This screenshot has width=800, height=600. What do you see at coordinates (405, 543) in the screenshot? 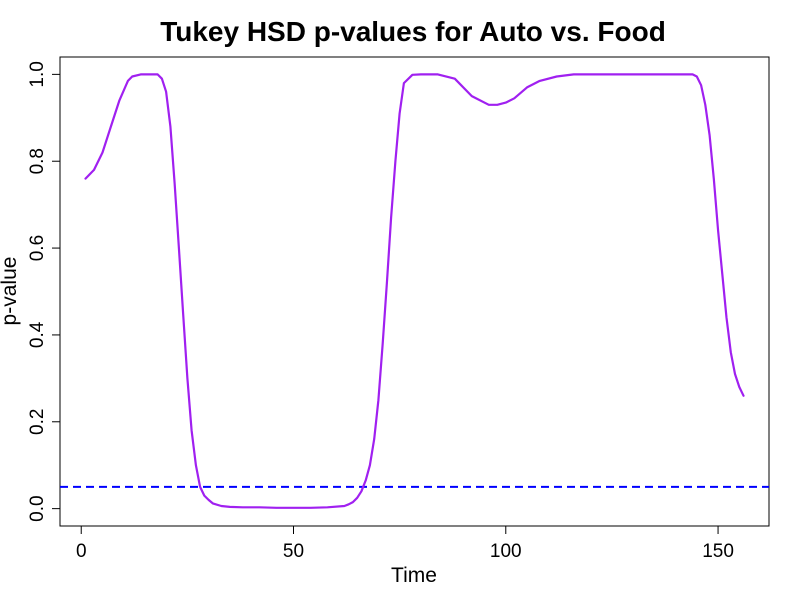
I see `x-axis: 0 50 100 150` at bounding box center [405, 543].